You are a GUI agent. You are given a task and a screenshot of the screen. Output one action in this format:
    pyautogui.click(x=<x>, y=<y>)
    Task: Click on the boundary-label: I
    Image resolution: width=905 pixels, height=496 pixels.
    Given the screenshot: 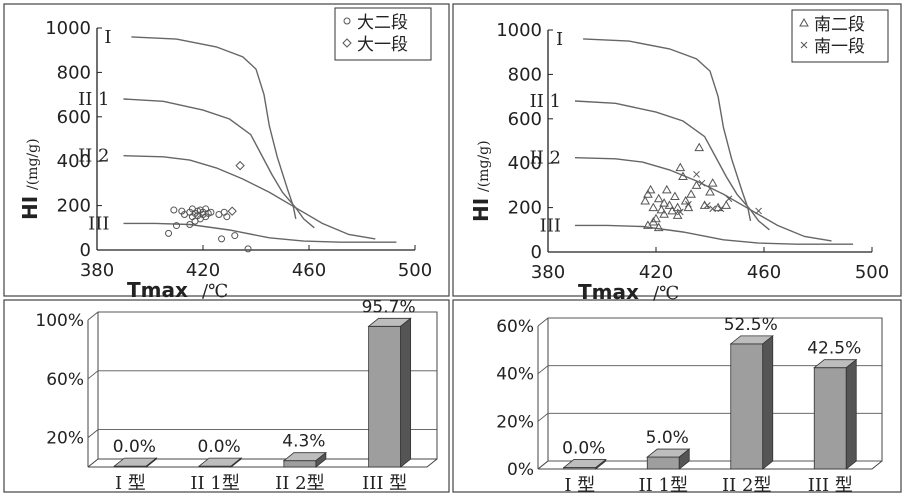 What is the action you would take?
    pyautogui.click(x=107, y=37)
    